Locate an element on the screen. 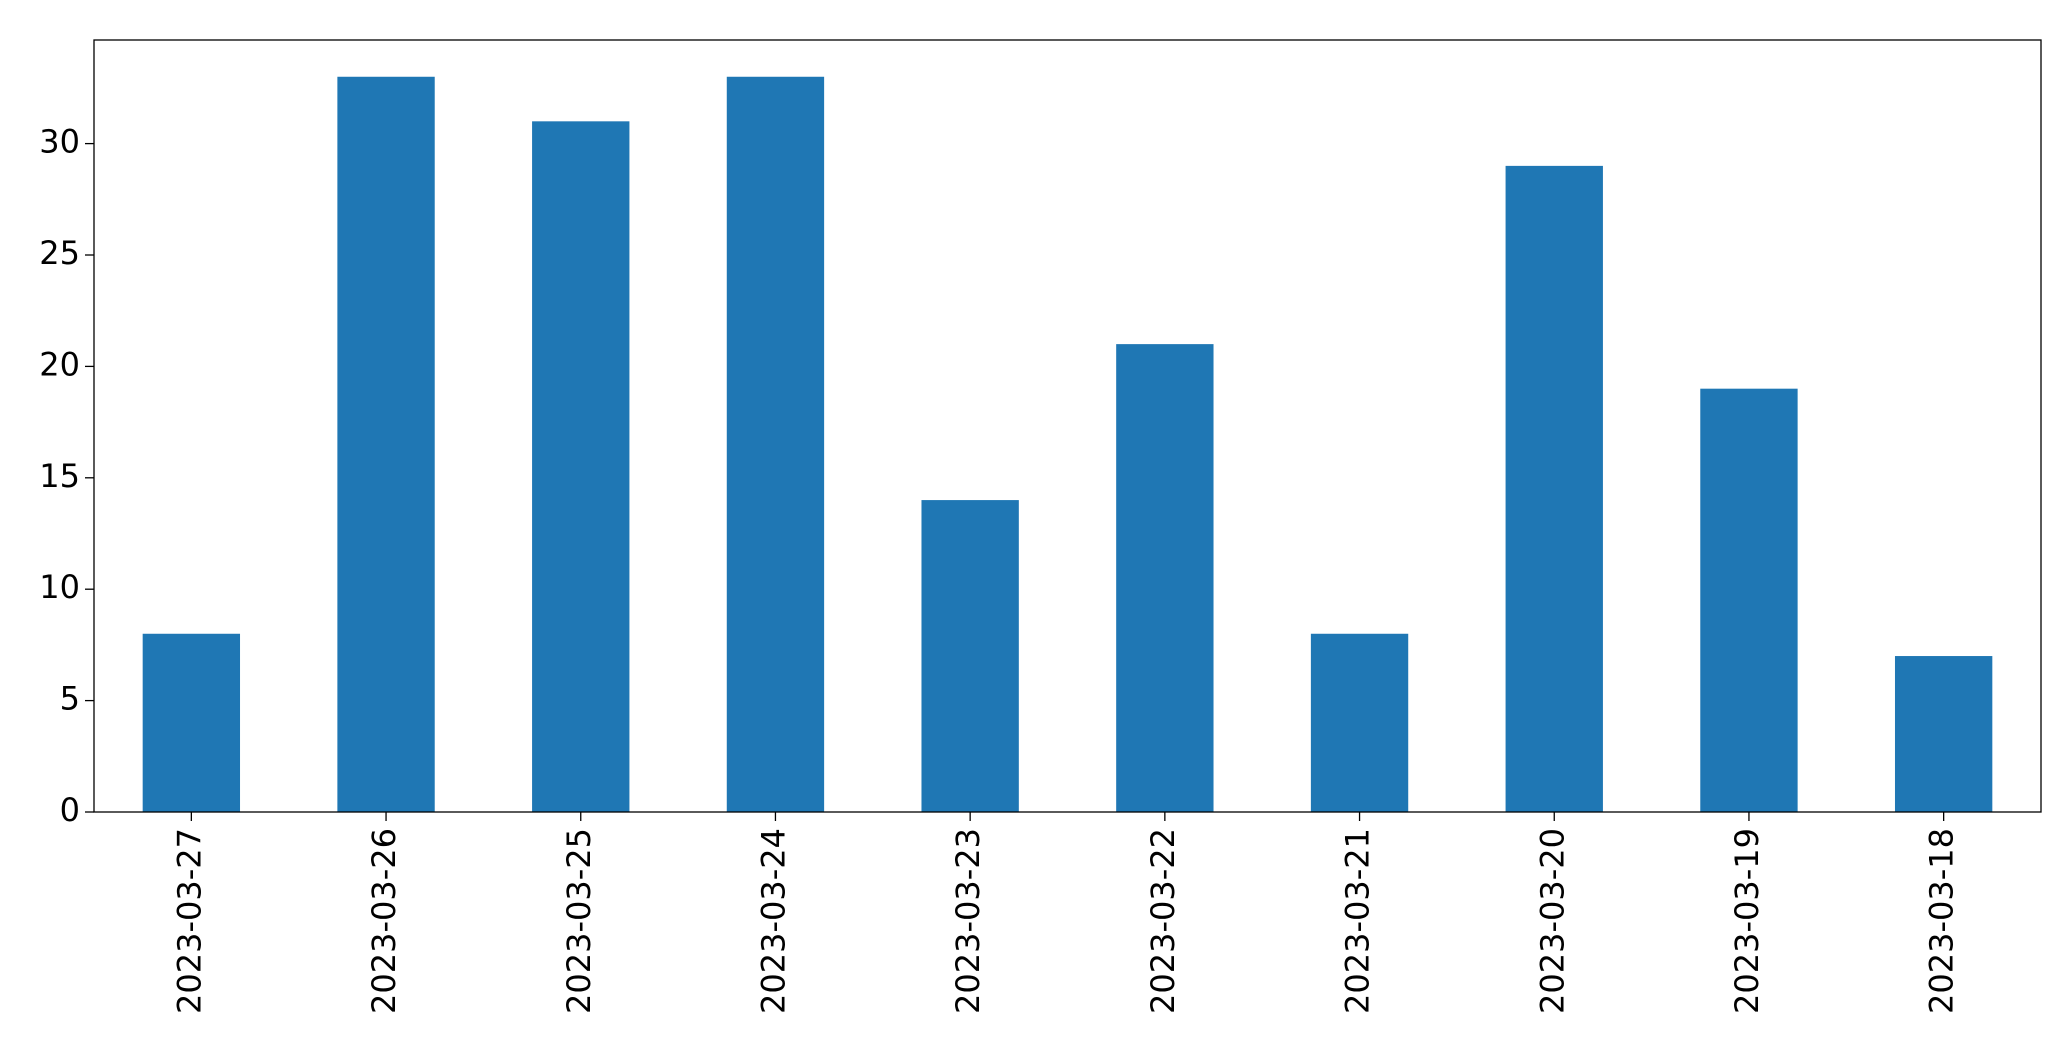  x-tick-label: 2023-03-21 is located at coordinates (1358, 921).